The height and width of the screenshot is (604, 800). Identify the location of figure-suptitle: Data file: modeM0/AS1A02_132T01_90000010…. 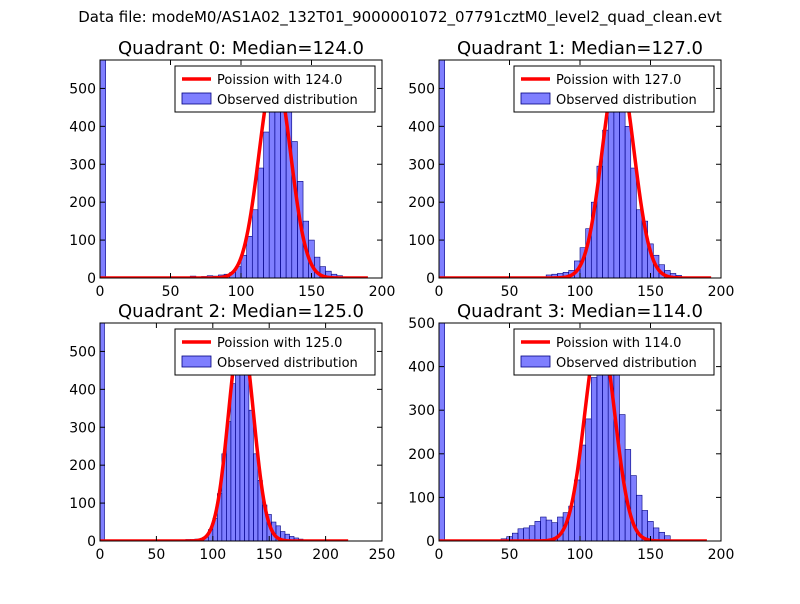
(400, 17).